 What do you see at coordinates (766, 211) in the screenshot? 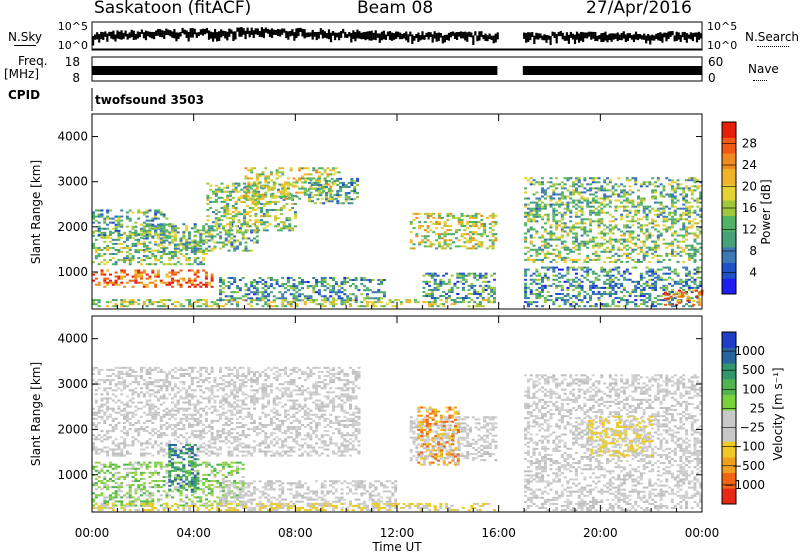
I see `power-cbar-label: Power [dB]` at bounding box center [766, 211].